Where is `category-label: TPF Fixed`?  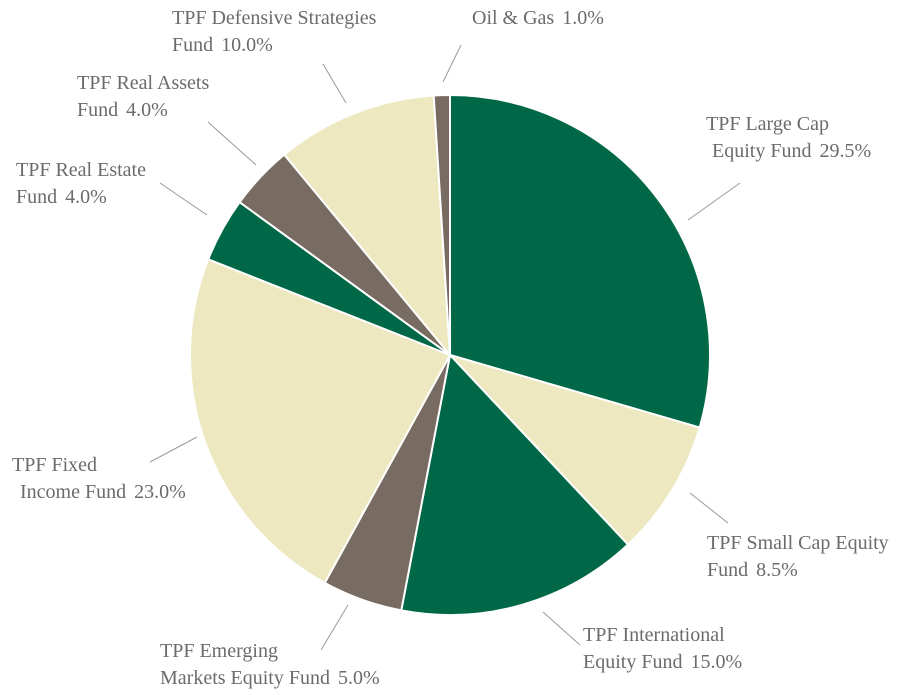 category-label: TPF Fixed is located at coordinates (54, 465).